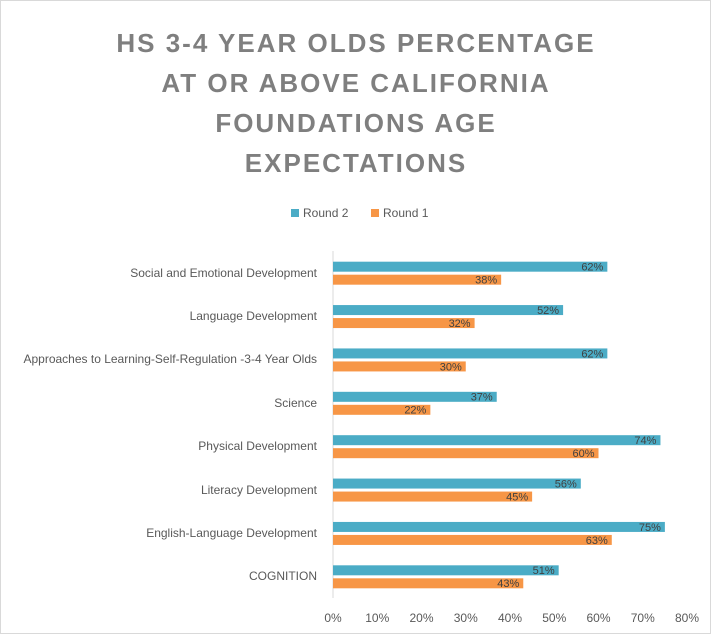 This screenshot has height=634, width=711. What do you see at coordinates (508, 584) in the screenshot?
I see `data-label: 43%` at bounding box center [508, 584].